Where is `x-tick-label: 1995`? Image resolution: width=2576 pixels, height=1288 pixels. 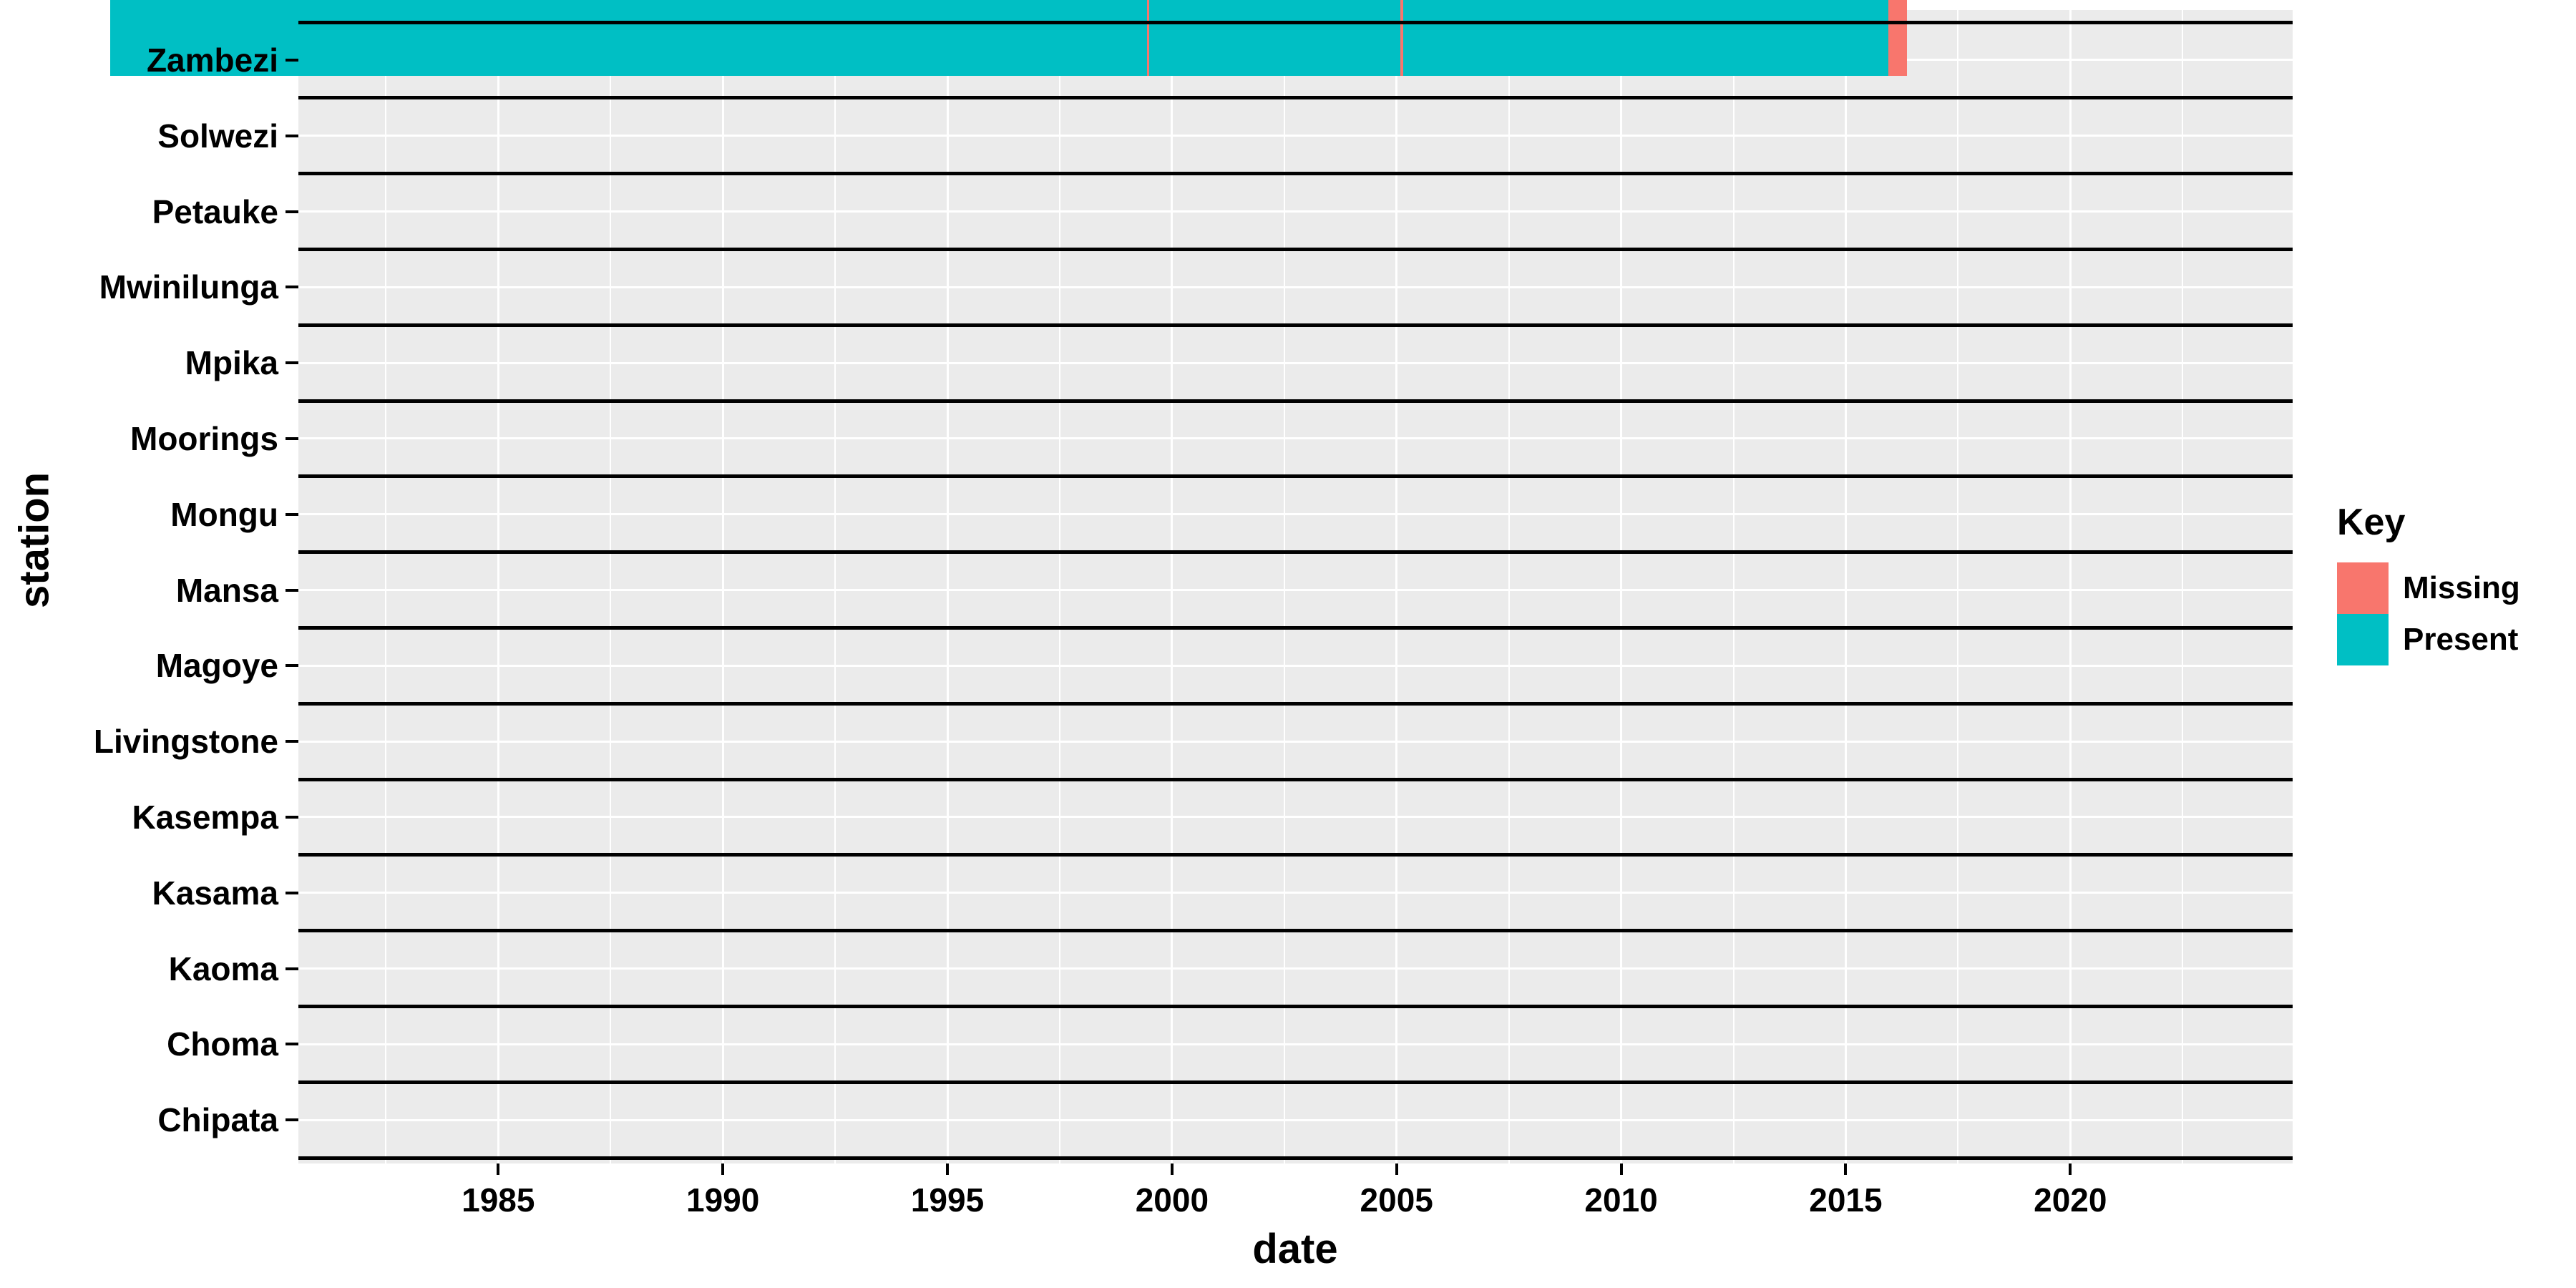
x-tick-label: 1995 is located at coordinates (947, 1200).